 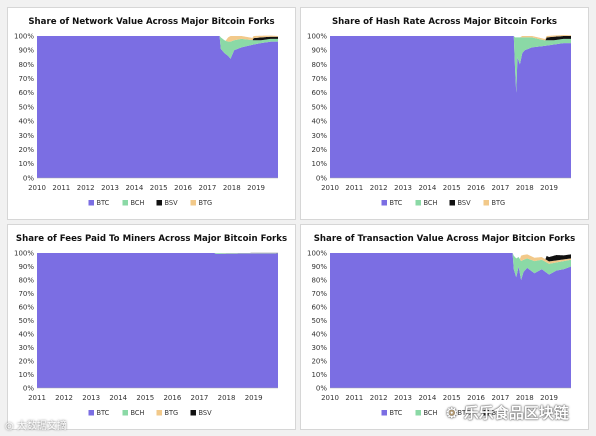 I want to click on y-tick-label: 90%, so click(x=26, y=267).